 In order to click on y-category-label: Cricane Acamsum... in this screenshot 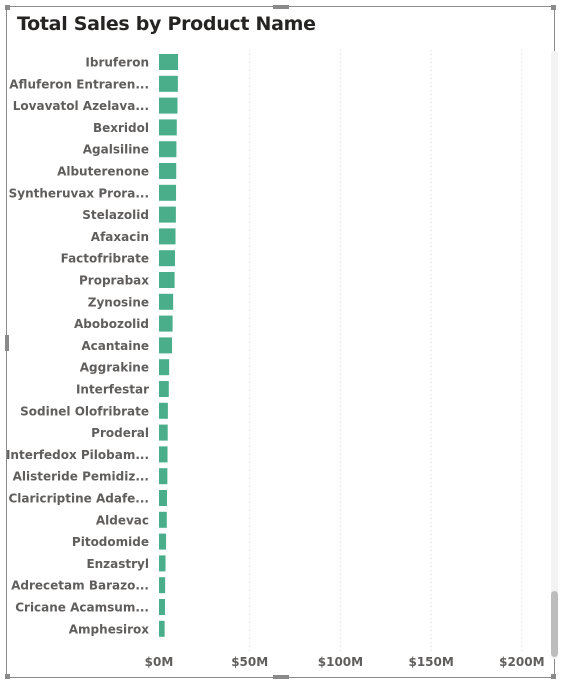, I will do `click(82, 608)`.